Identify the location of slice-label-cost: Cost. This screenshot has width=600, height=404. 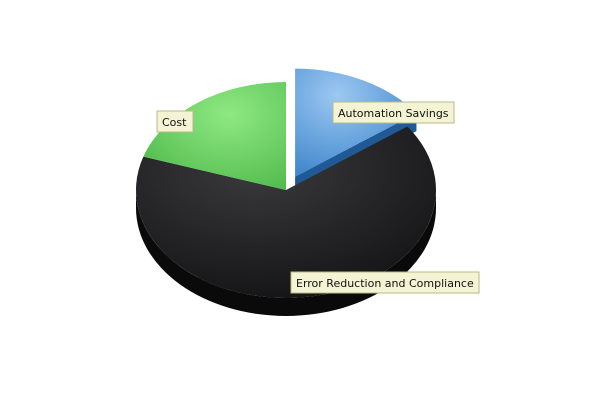
(175, 121).